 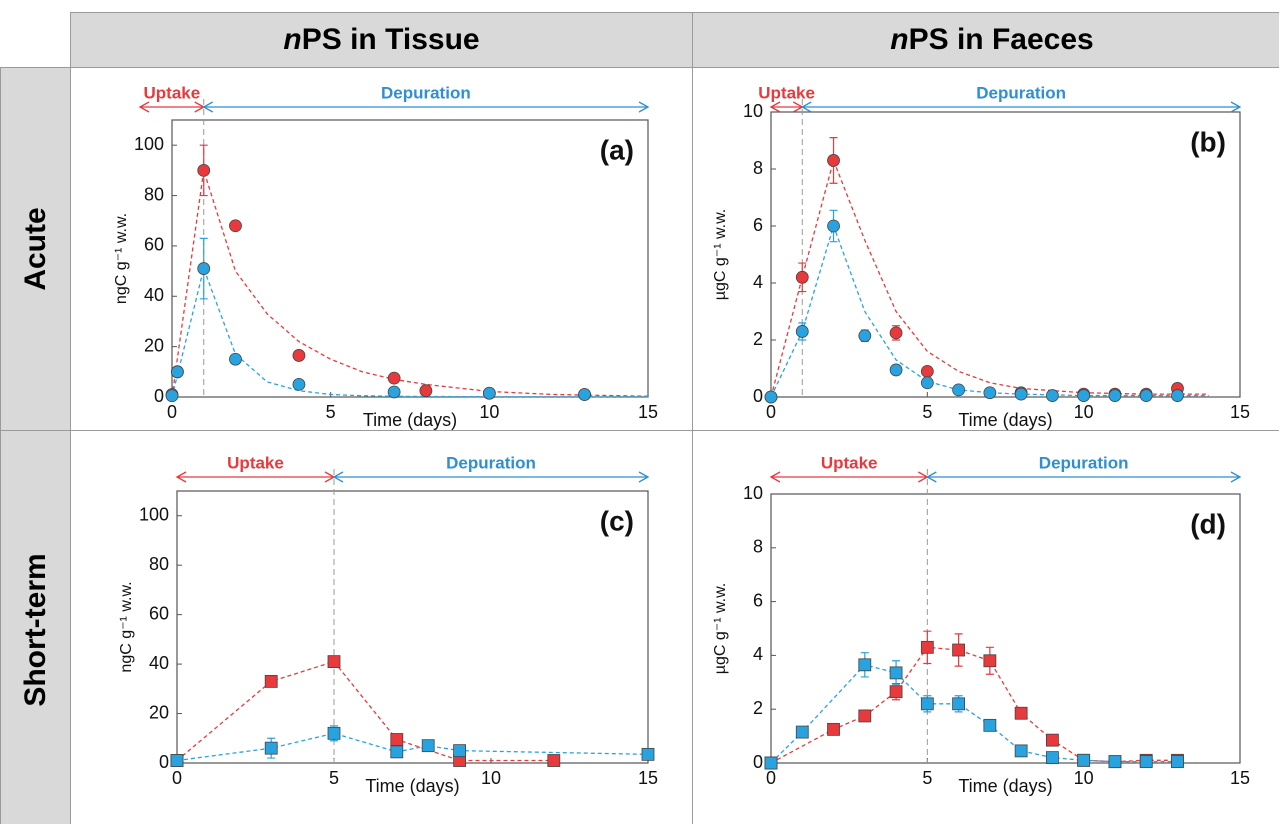 I want to click on row-header: Short-term, so click(x=35, y=627).